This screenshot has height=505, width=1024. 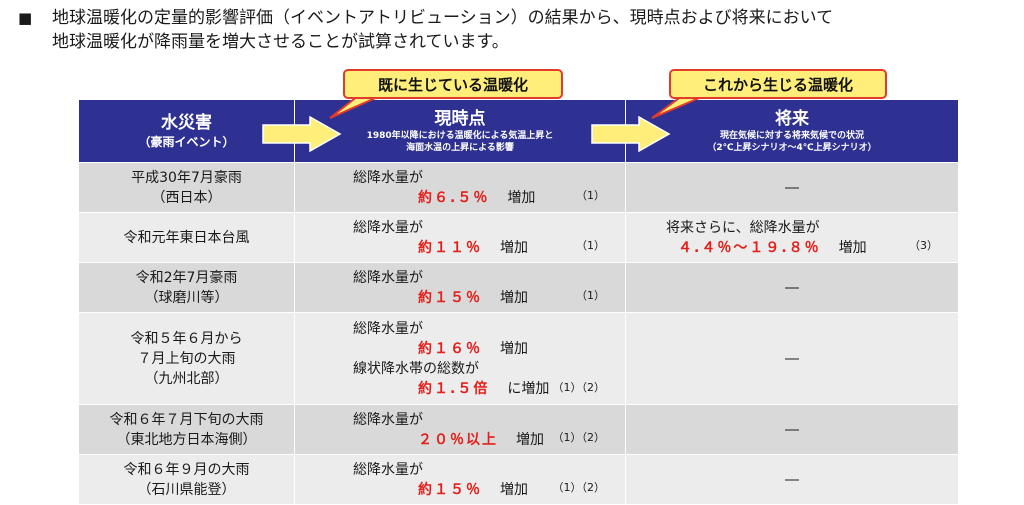 What do you see at coordinates (450, 348) in the screenshot?
I see `current-value: 約１６％` at bounding box center [450, 348].